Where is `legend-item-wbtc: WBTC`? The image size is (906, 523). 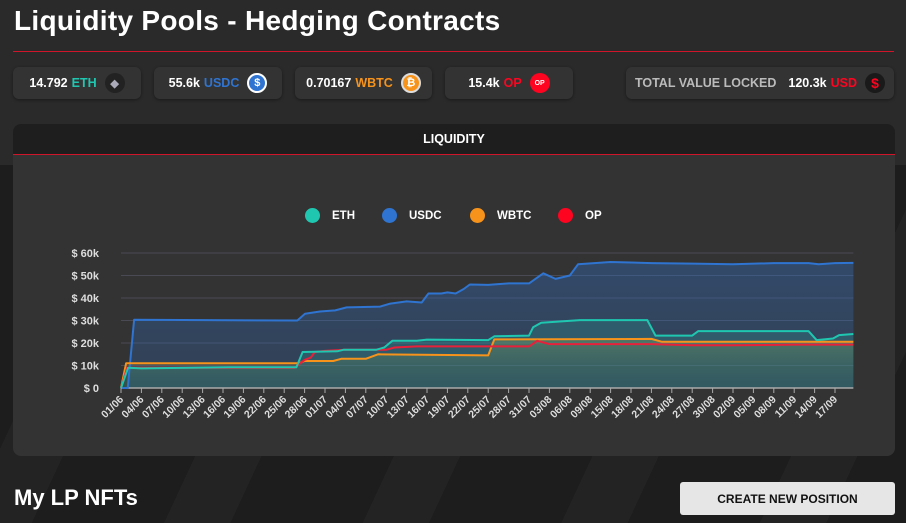 legend-item-wbtc: WBTC is located at coordinates (501, 215).